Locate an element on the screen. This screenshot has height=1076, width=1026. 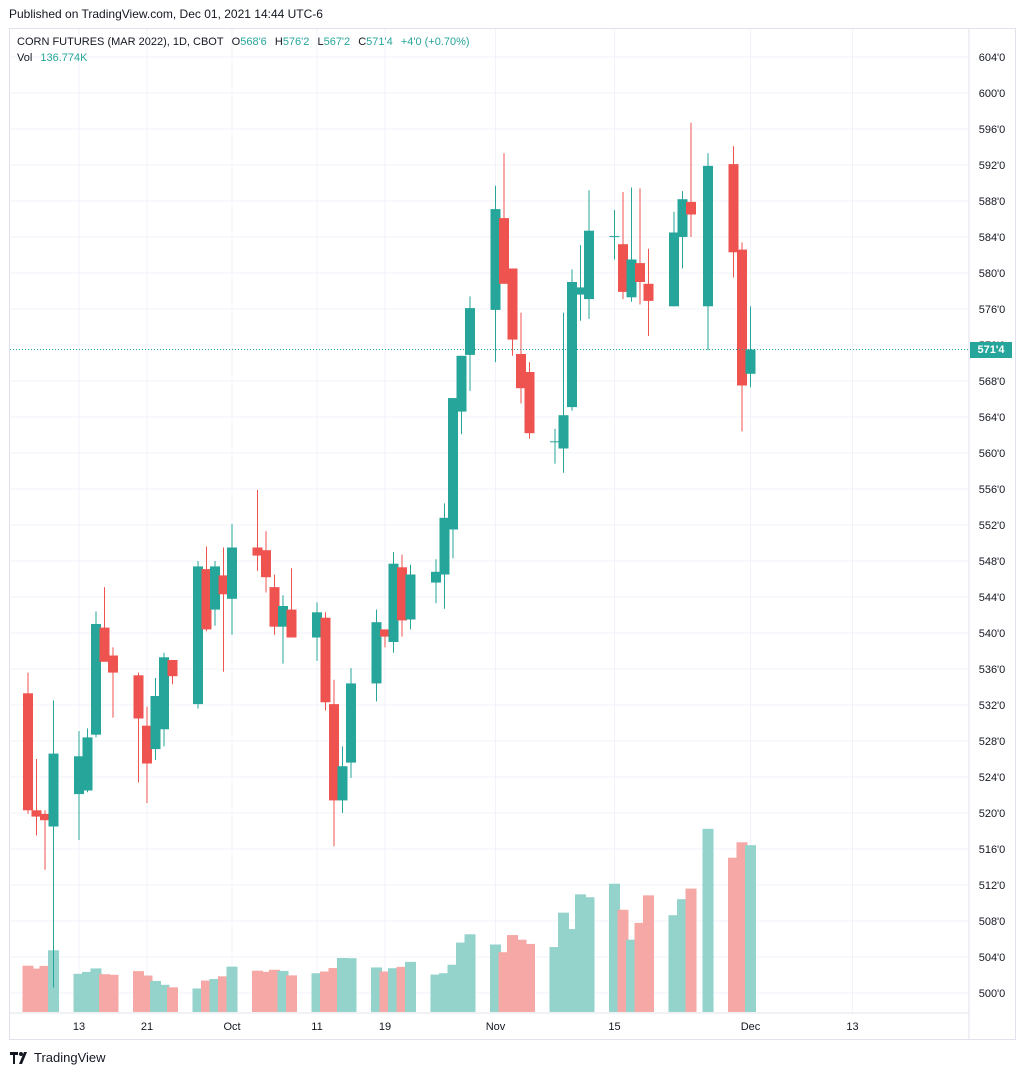
legend-change: +4'0 (+0.70%) is located at coordinates (435, 42).